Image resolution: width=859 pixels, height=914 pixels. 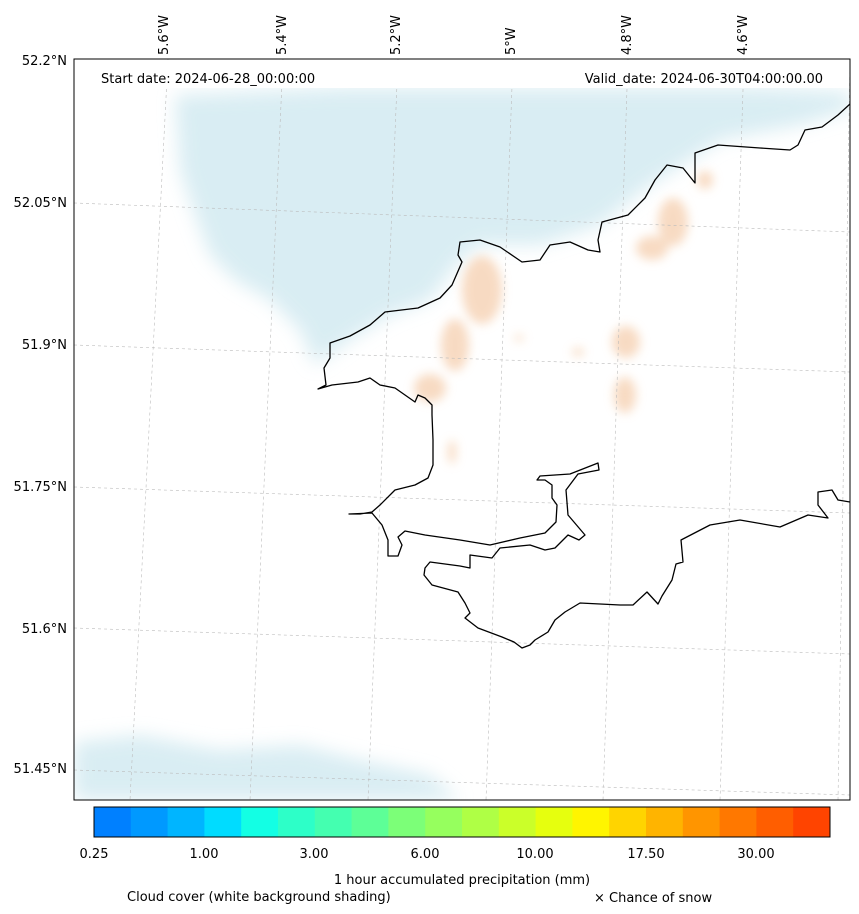 What do you see at coordinates (204, 854) in the screenshot?
I see `colorbar-tick-label: 1.00` at bounding box center [204, 854].